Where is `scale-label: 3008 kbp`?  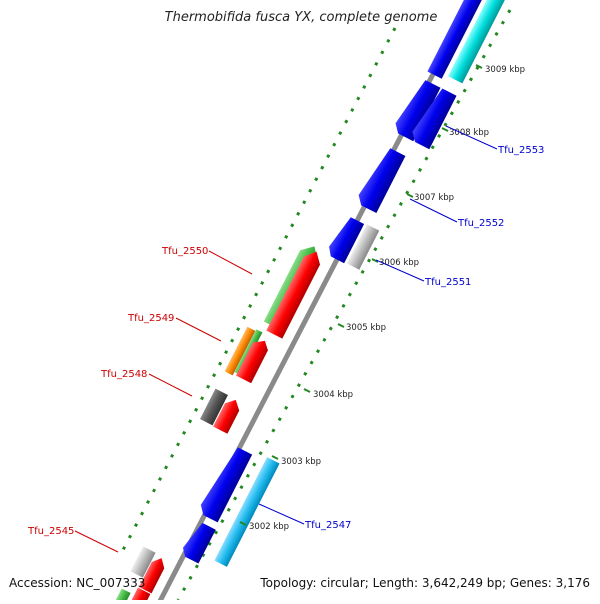 scale-label: 3008 kbp is located at coordinates (469, 133).